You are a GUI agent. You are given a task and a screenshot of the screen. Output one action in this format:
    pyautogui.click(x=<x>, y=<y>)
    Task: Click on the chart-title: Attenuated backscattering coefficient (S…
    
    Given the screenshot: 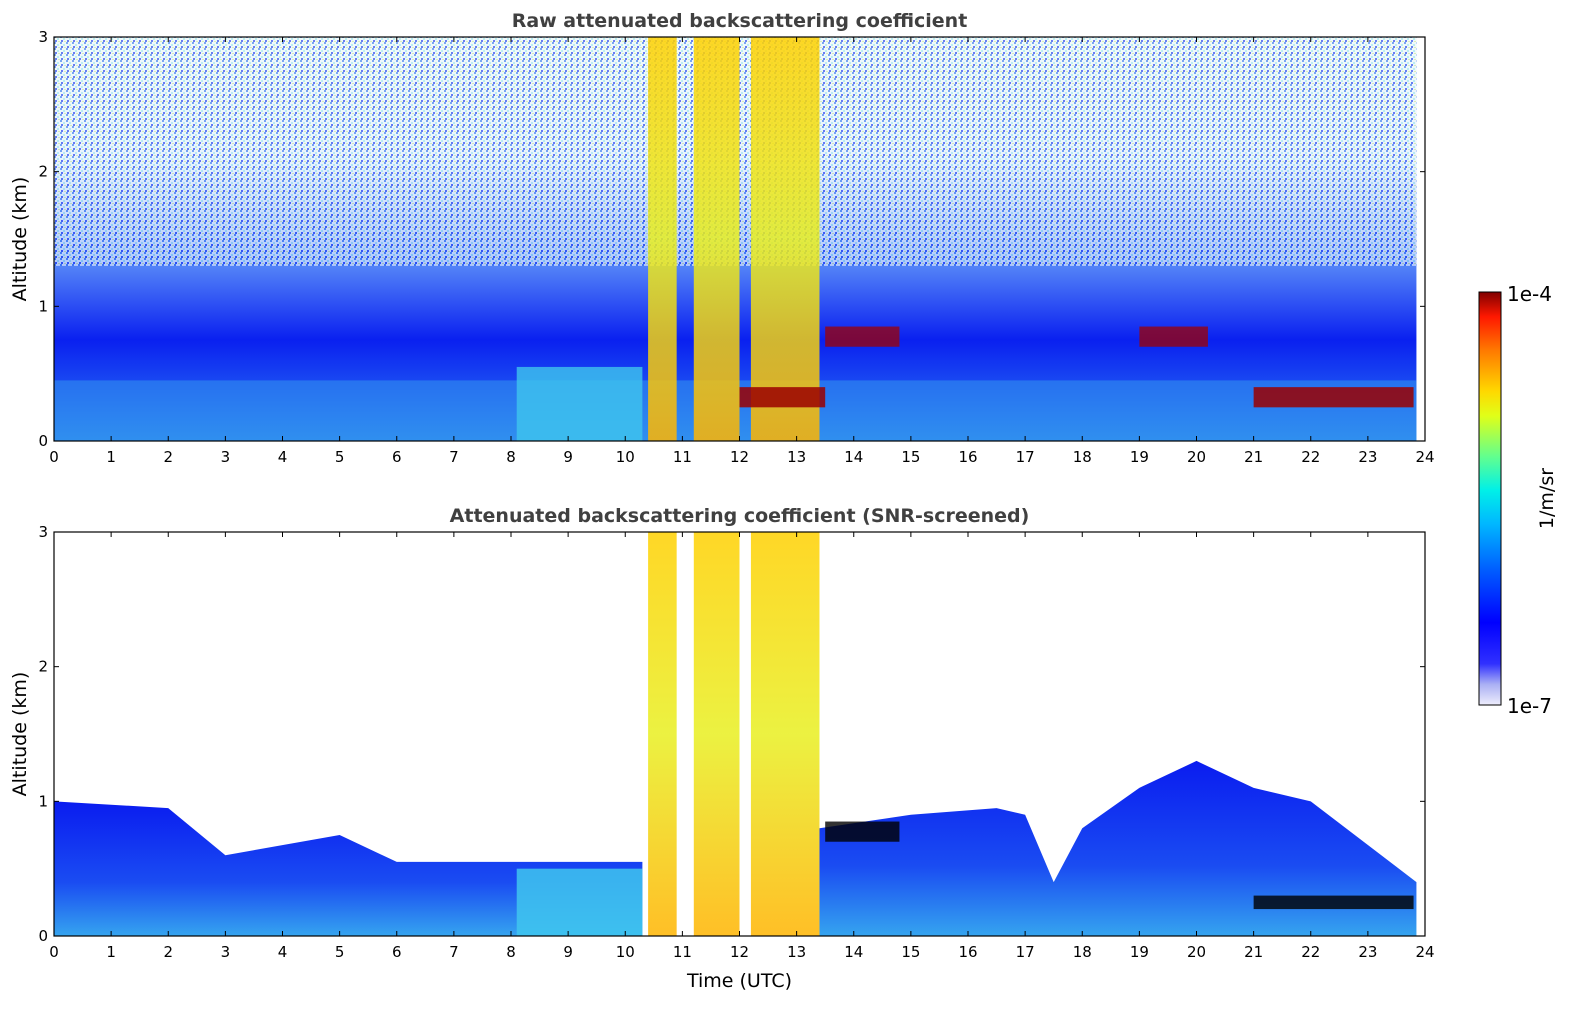 What is the action you would take?
    pyautogui.click(x=740, y=516)
    